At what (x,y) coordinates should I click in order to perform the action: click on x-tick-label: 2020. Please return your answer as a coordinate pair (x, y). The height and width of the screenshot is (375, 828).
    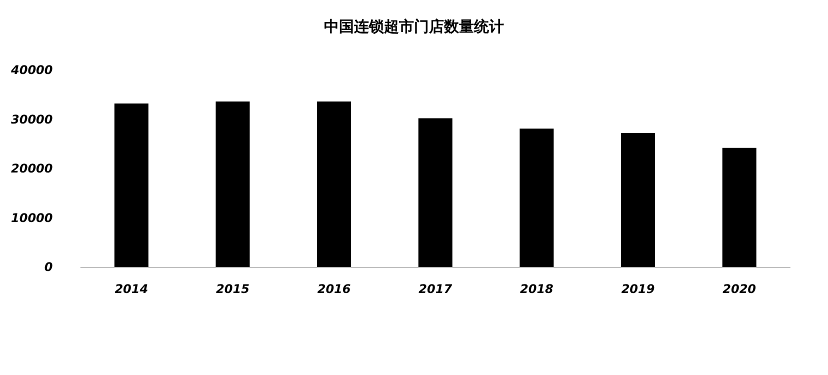
    Looking at the image, I should click on (739, 289).